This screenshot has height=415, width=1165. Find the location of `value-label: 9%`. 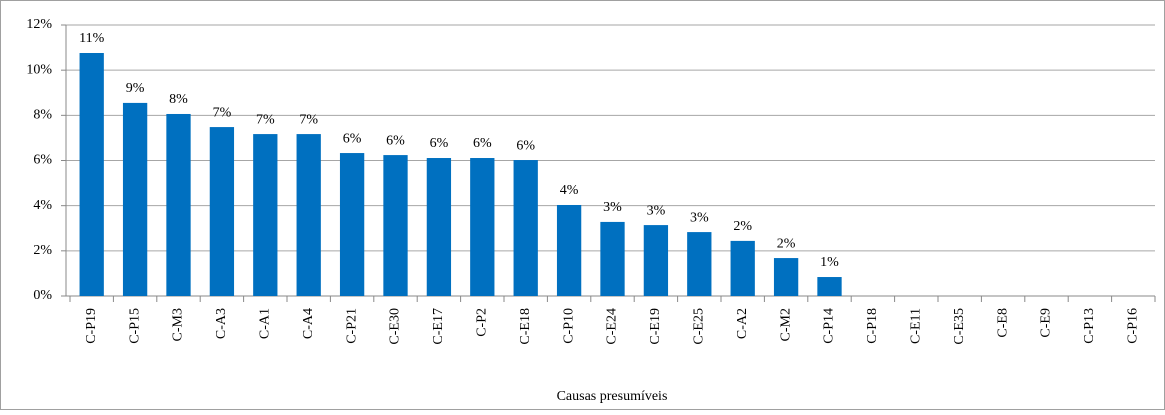

value-label: 9% is located at coordinates (135, 88).